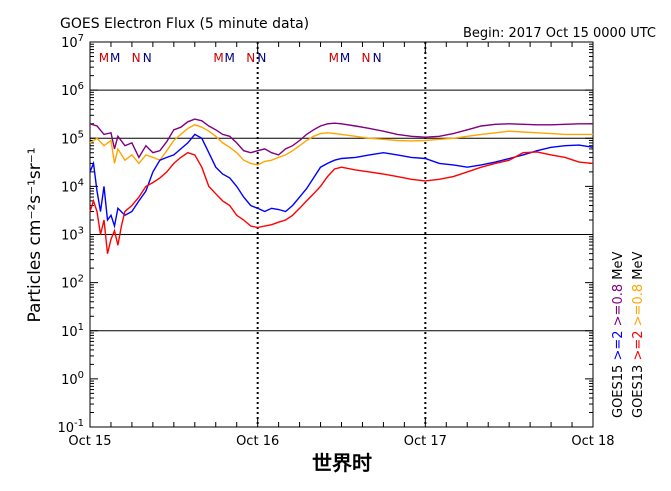 The width and height of the screenshot is (671, 491). I want to click on y-tick-label: 10², so click(72, 283).